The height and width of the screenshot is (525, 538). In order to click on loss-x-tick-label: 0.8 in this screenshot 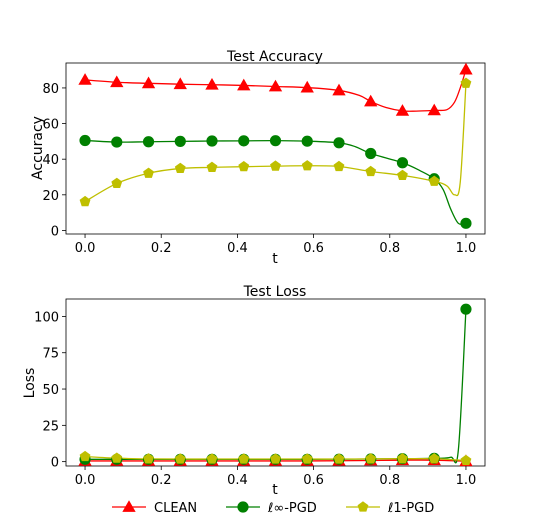, I will do `click(389, 480)`.